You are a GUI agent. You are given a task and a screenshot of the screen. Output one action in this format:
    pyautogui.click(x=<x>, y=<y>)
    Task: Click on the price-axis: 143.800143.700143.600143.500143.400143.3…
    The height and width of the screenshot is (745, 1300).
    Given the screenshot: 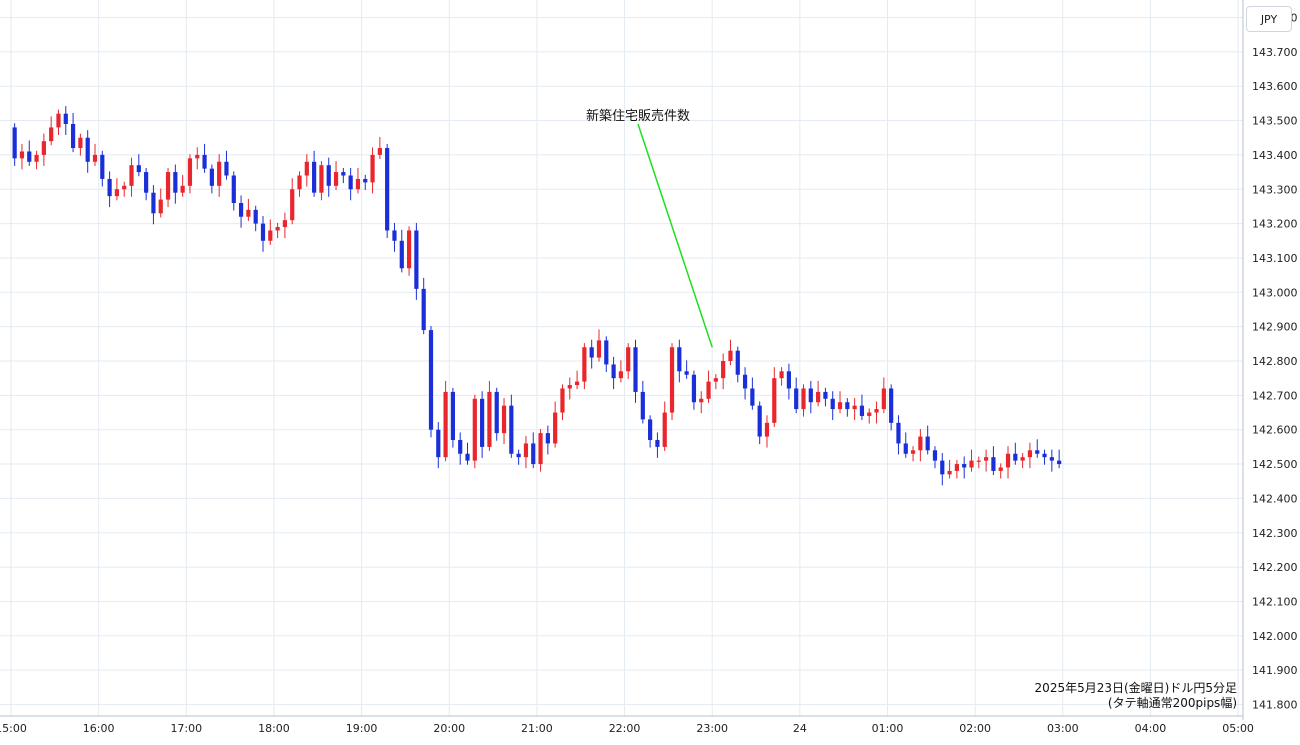 What is the action you would take?
    pyautogui.click(x=1275, y=362)
    